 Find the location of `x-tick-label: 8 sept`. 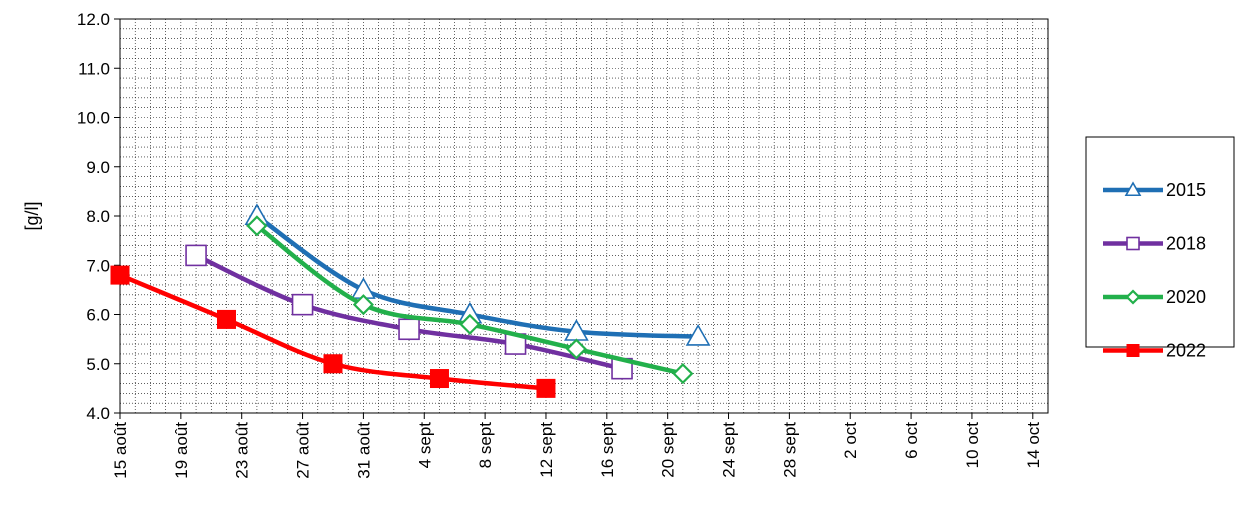

x-tick-label: 8 sept is located at coordinates (485, 445).